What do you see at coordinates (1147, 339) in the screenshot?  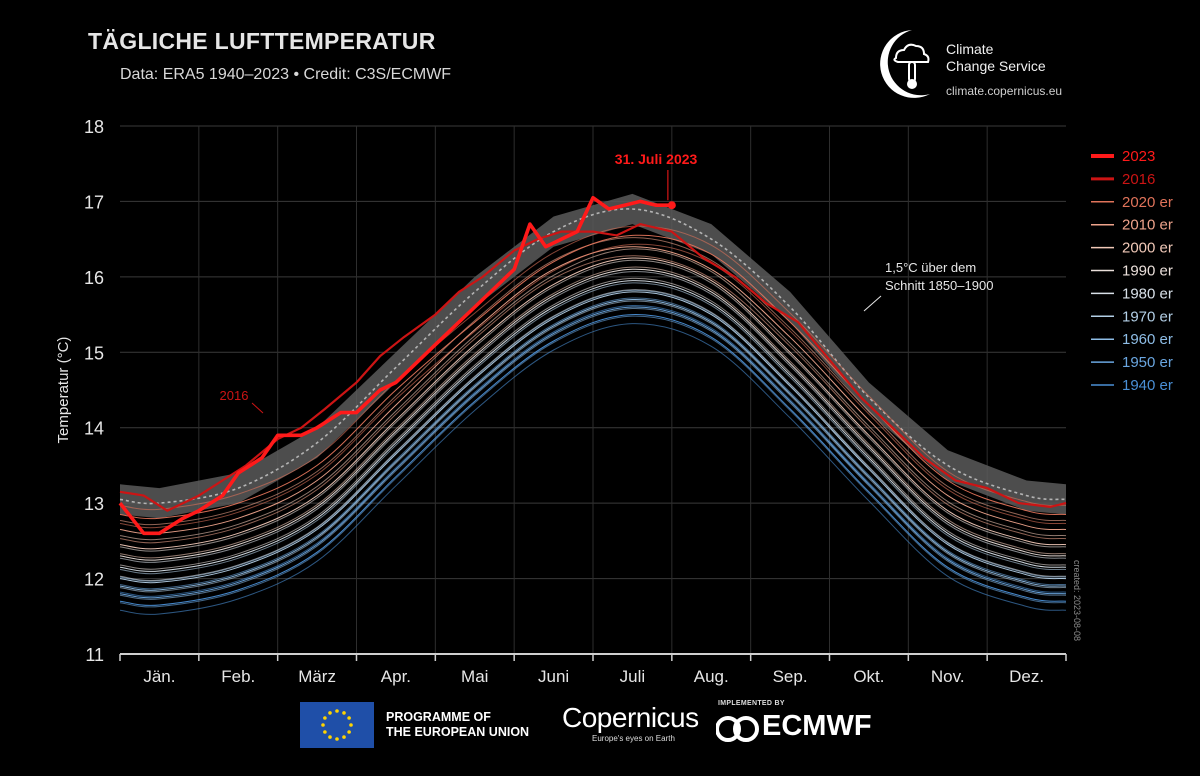 I see `legend-item-label: 1960 er` at bounding box center [1147, 339].